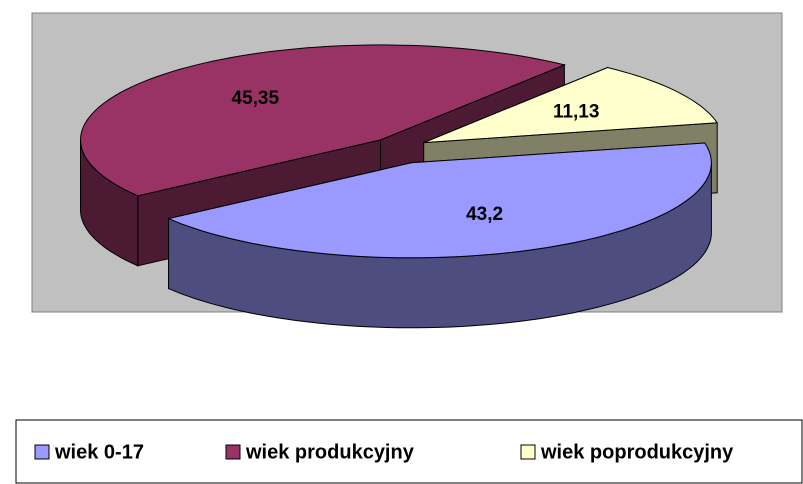 This screenshot has width=803, height=484. I want to click on legend-box, so click(409, 451).